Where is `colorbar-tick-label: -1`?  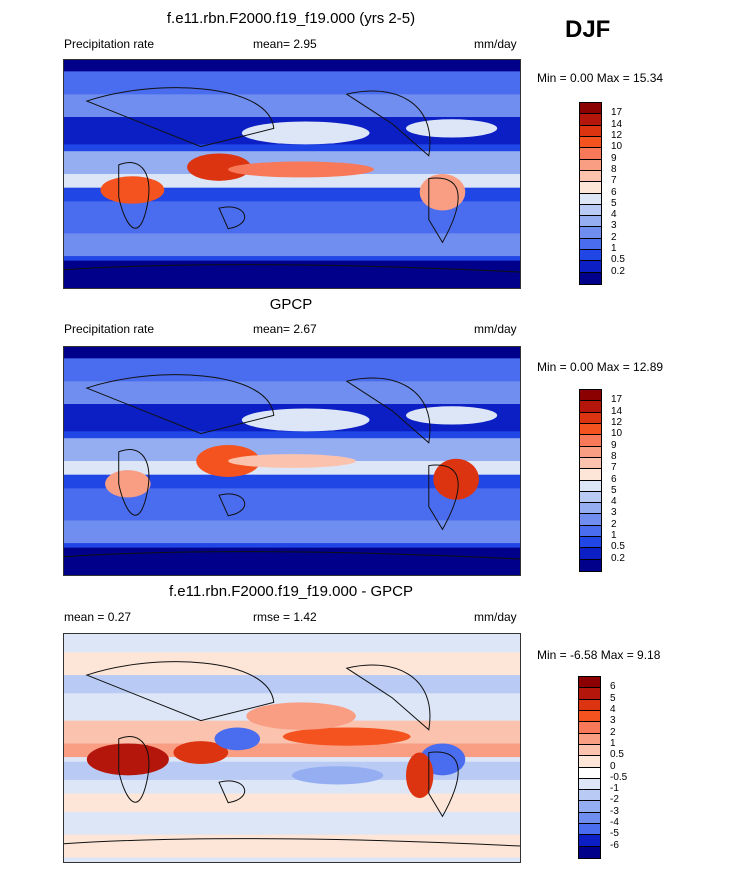
colorbar-tick-label: -1 is located at coordinates (614, 789).